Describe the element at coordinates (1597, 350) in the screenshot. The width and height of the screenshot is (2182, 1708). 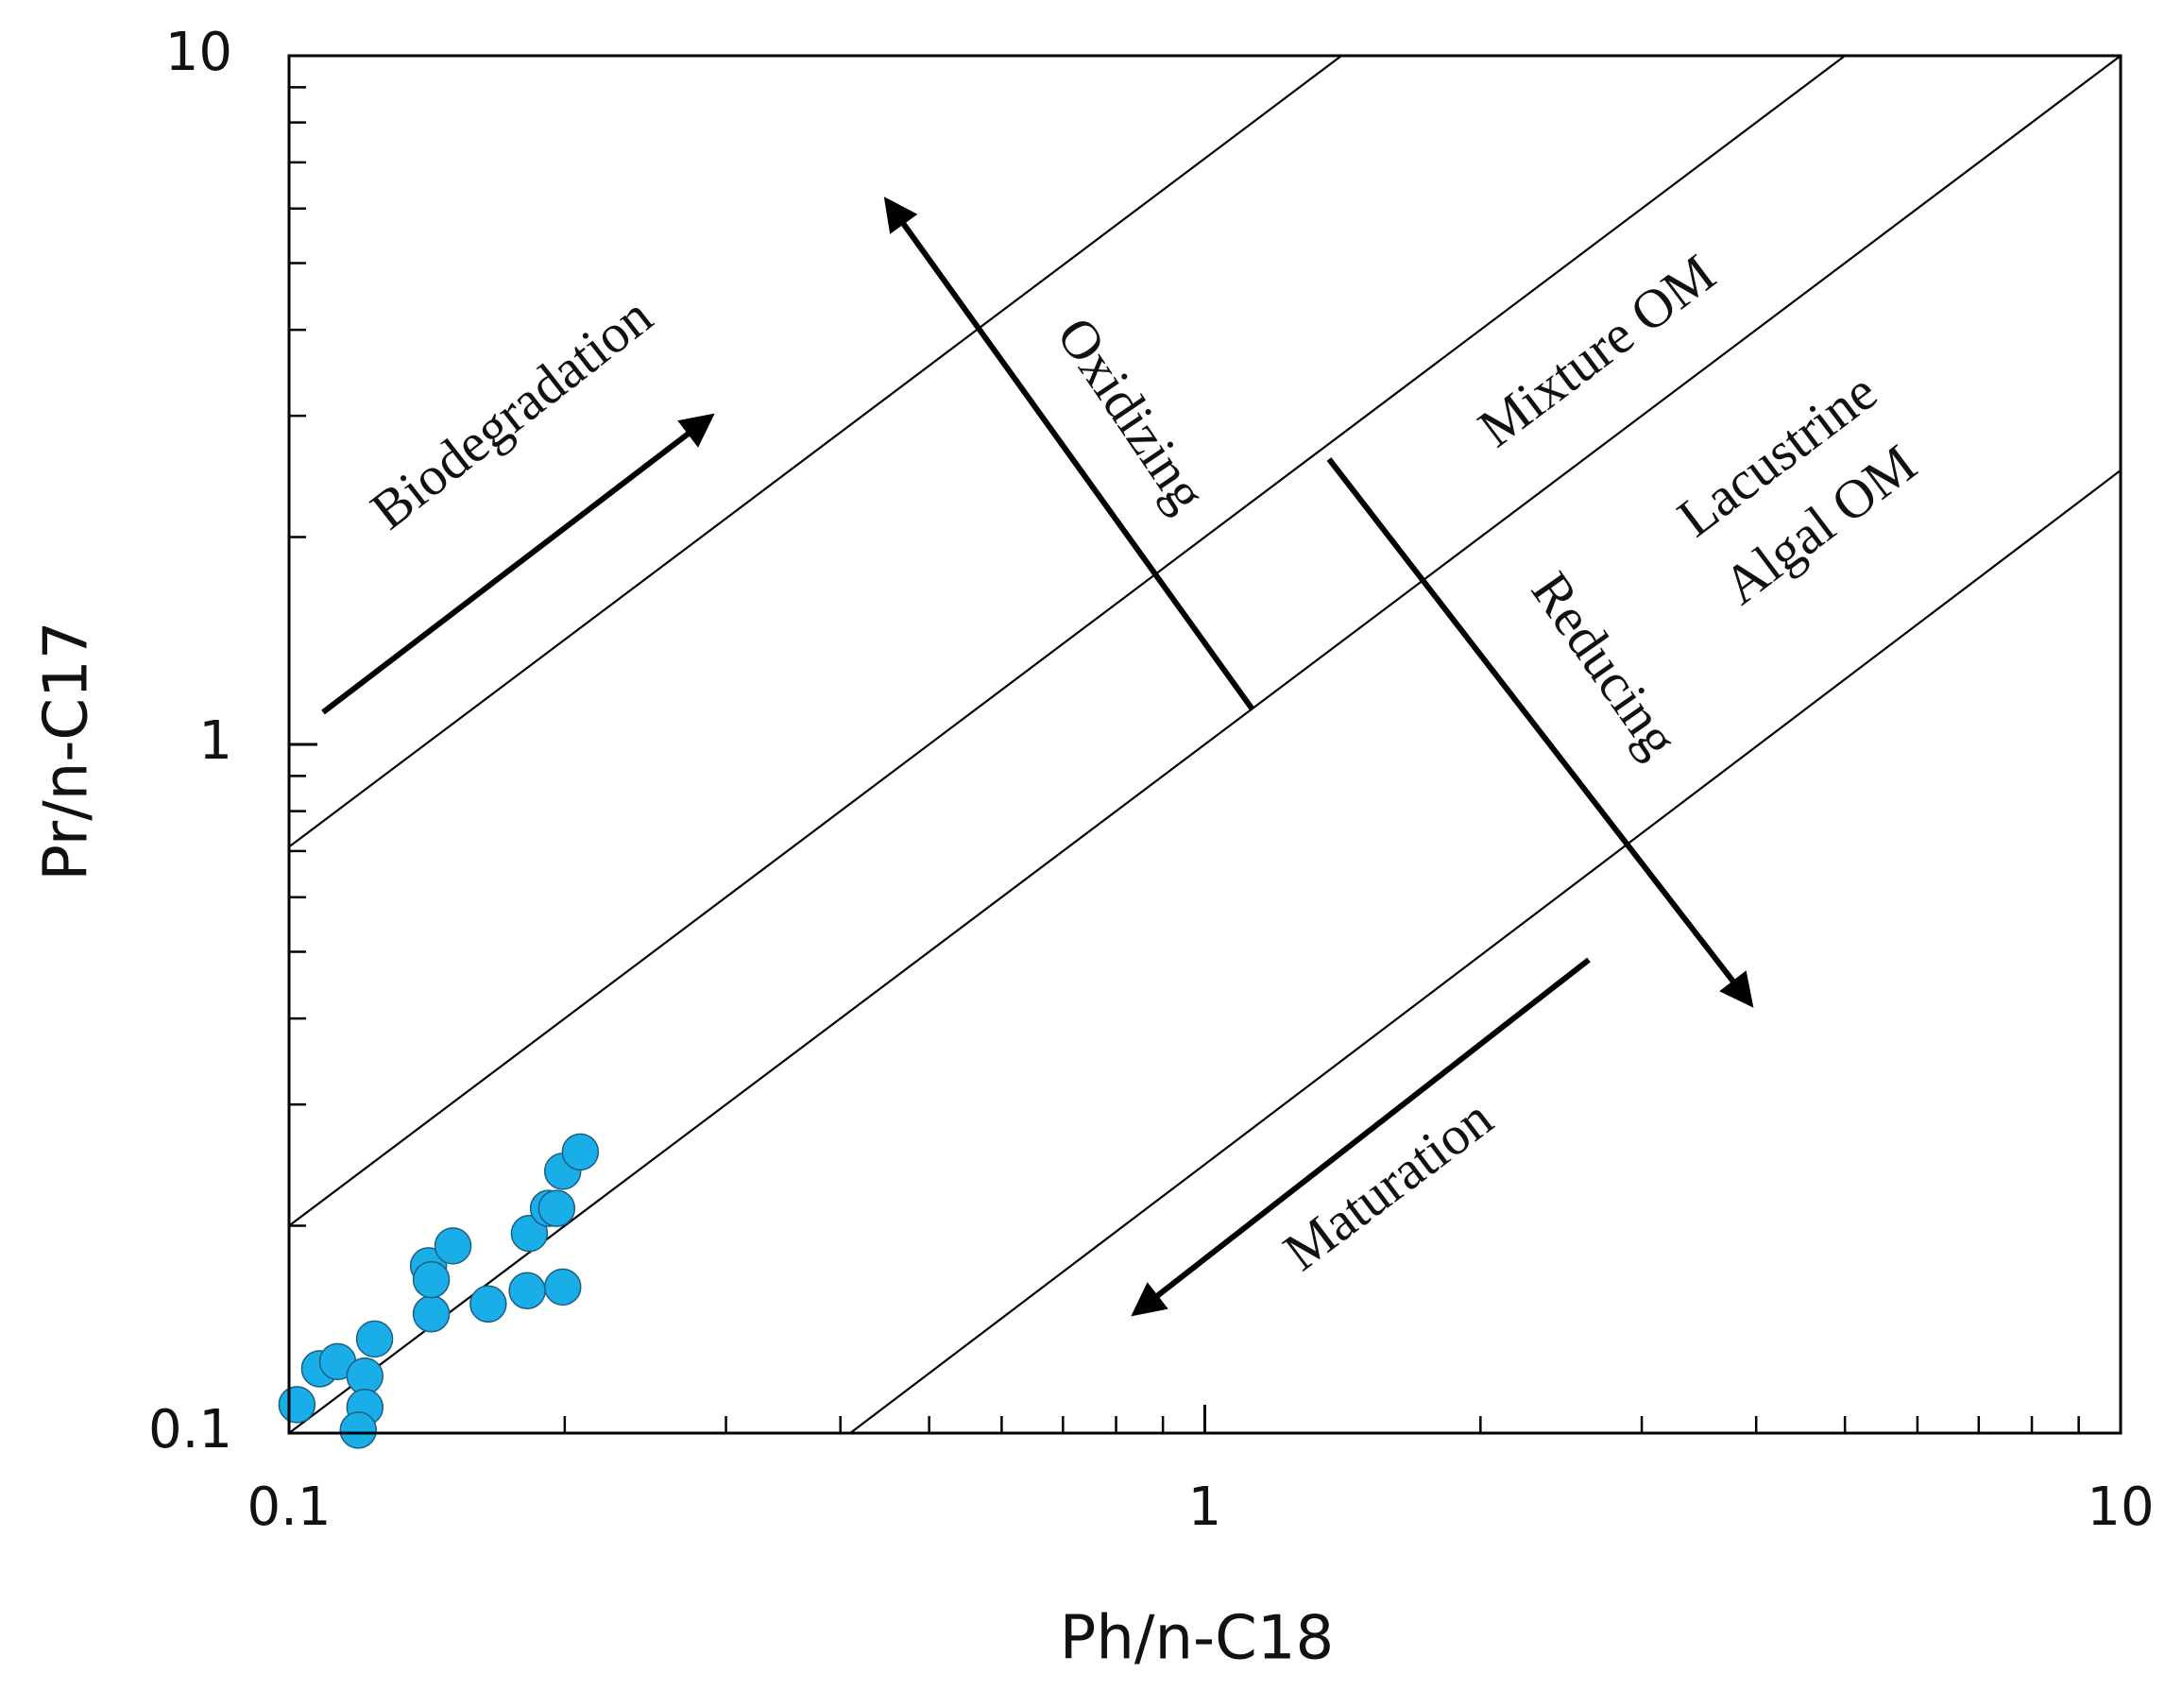
I see `annotation: Mixture OM` at that location.